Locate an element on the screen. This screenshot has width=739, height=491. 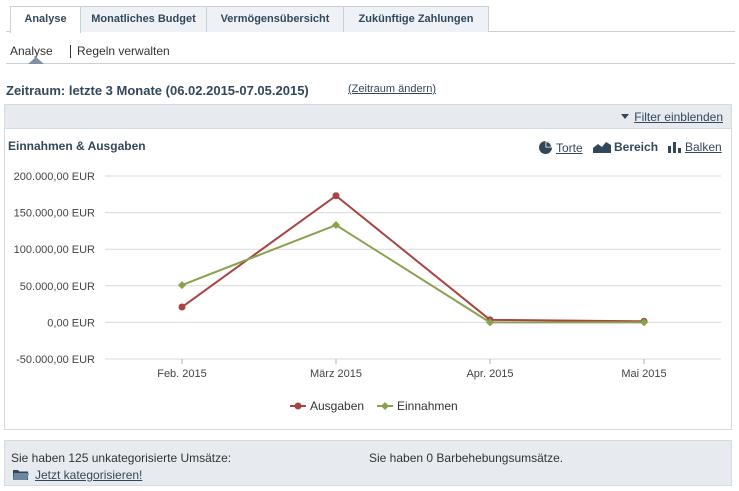
subtab-separator is located at coordinates (70, 51).